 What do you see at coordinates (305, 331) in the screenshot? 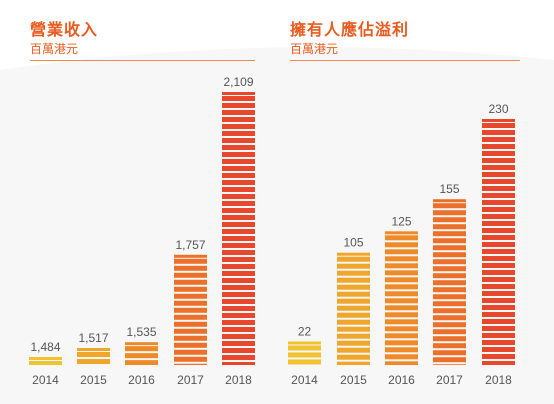
I see `profit-value-label: 22` at bounding box center [305, 331].